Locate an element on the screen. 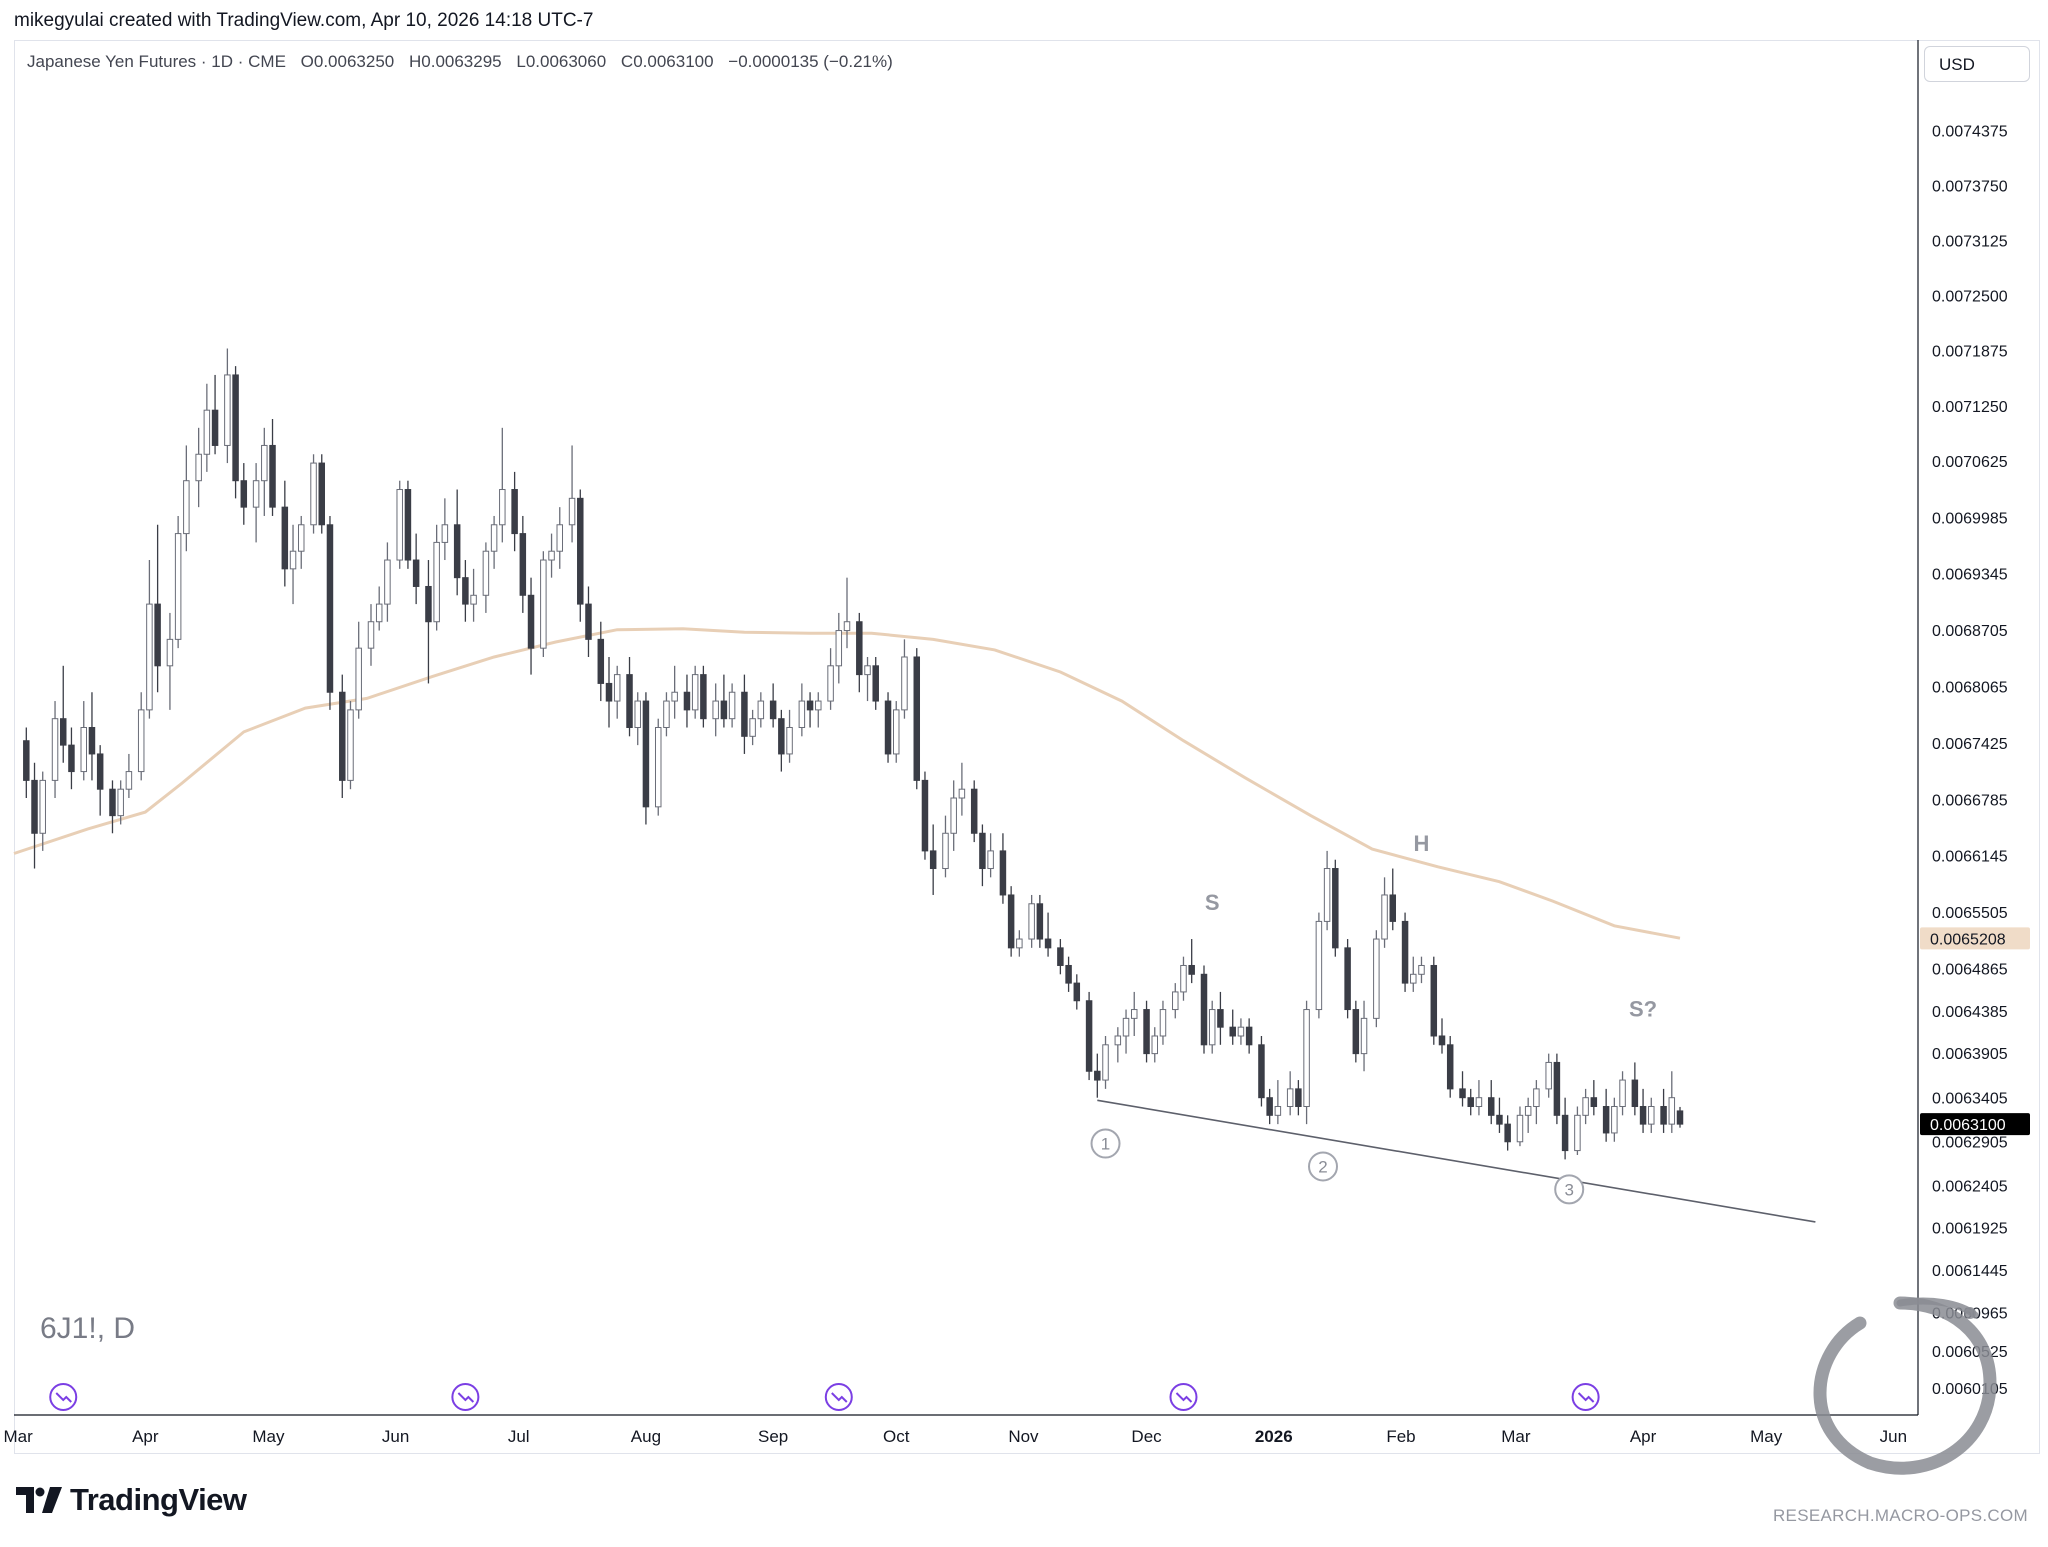  time-axis-tick-label: Jun is located at coordinates (395, 1436).